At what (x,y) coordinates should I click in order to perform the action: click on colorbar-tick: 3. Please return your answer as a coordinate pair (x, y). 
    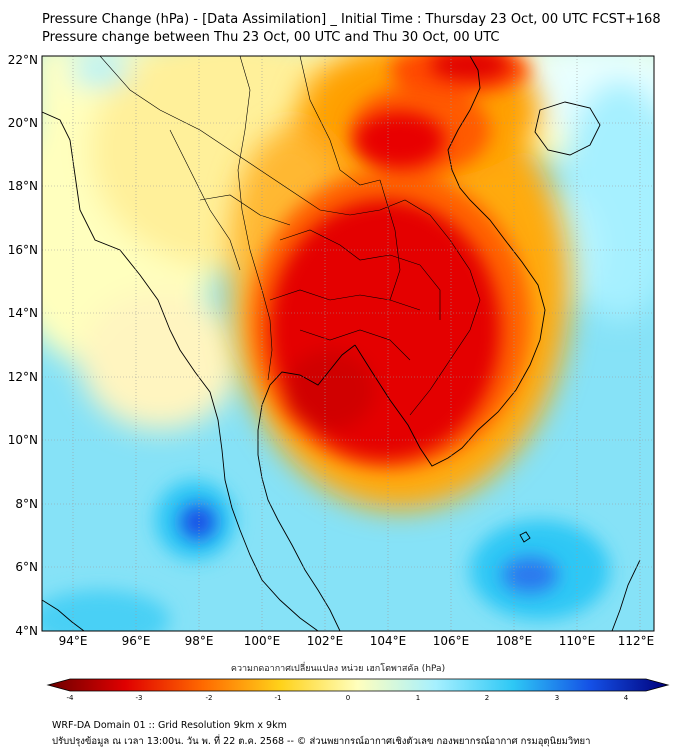
    Looking at the image, I should click on (557, 698).